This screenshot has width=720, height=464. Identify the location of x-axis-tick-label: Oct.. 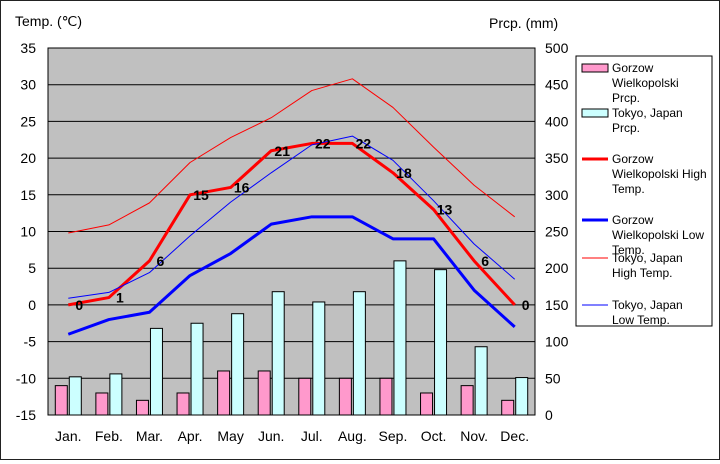
(434, 436).